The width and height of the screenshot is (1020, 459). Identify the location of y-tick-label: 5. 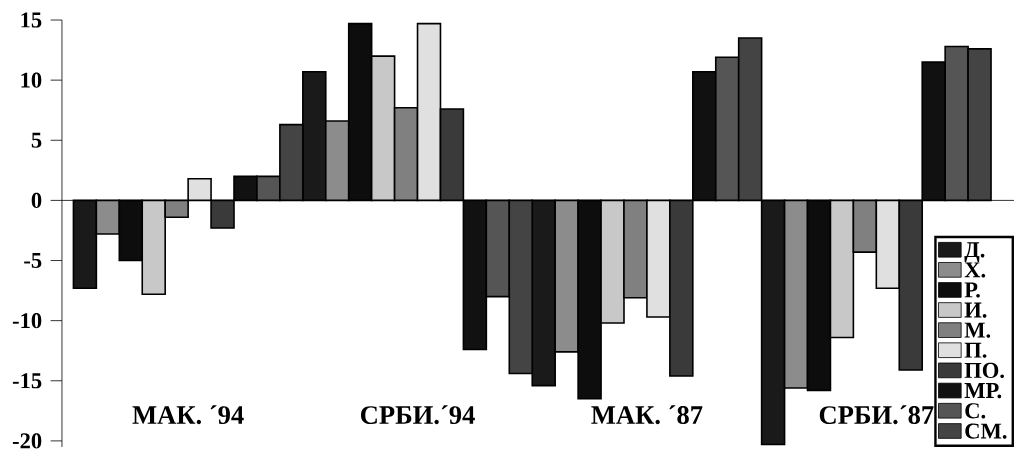
(36, 140).